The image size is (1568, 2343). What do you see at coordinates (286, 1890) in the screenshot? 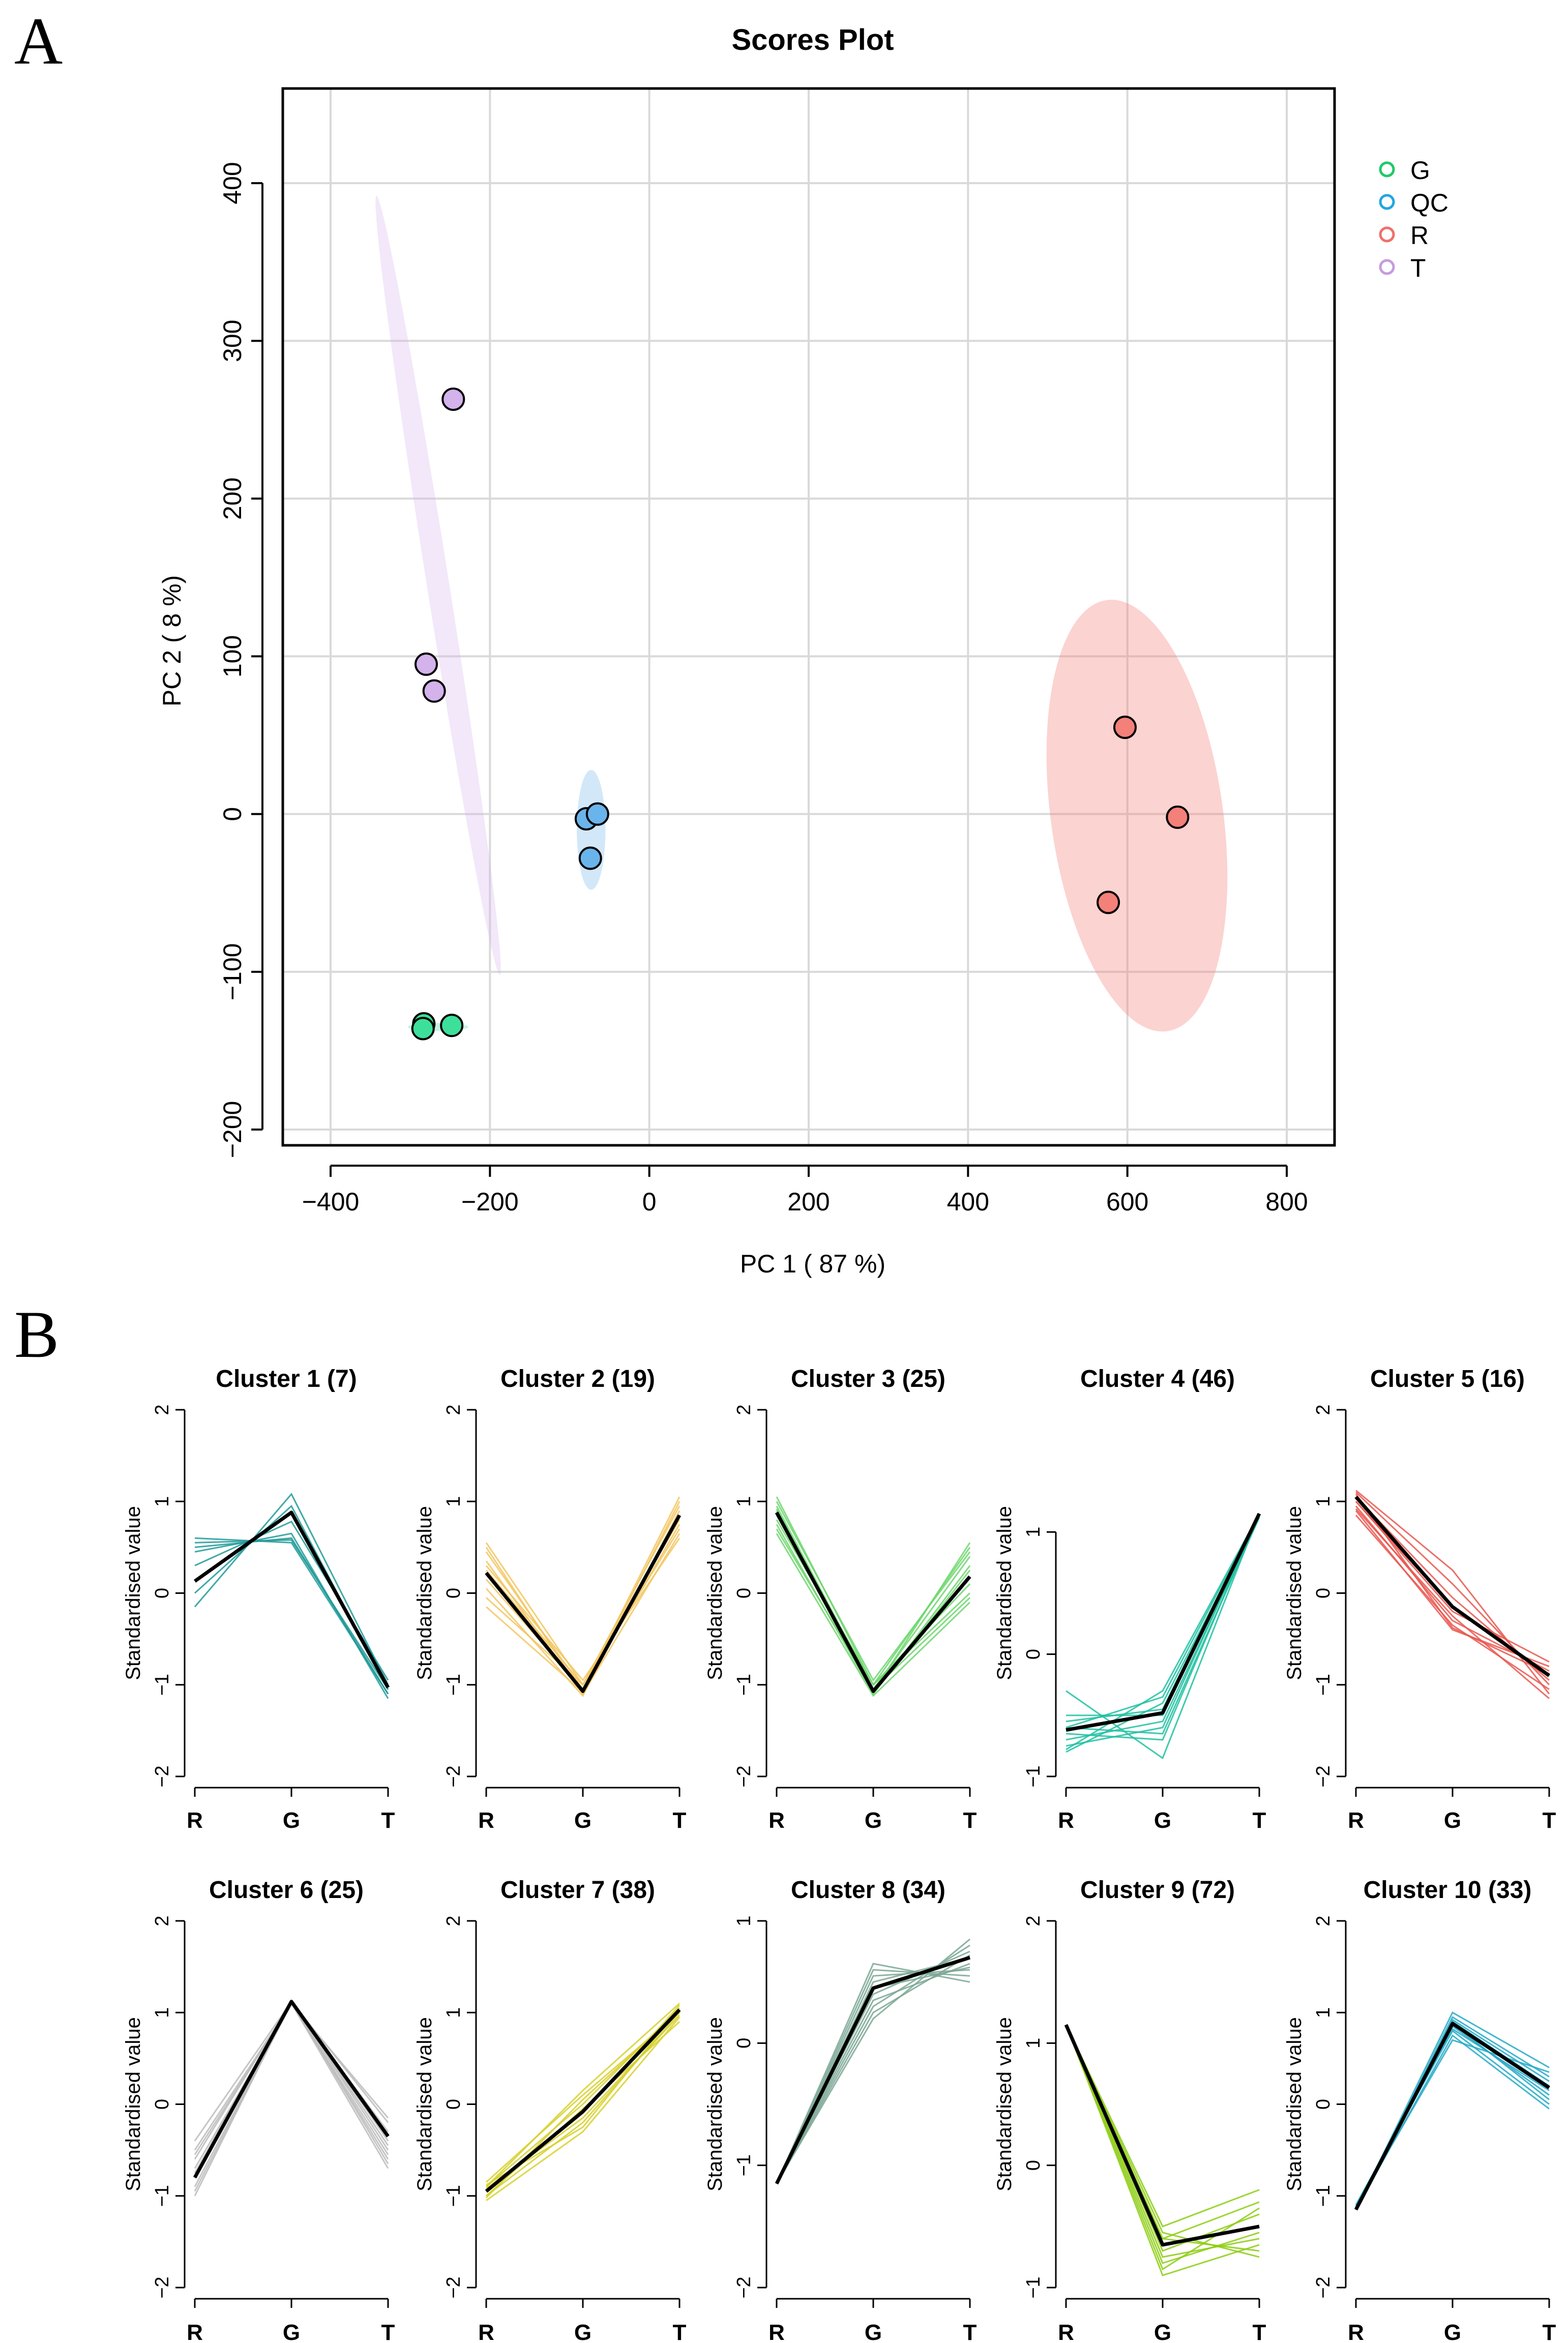
I see `cluster-title: Cluster 6 (25)` at bounding box center [286, 1890].